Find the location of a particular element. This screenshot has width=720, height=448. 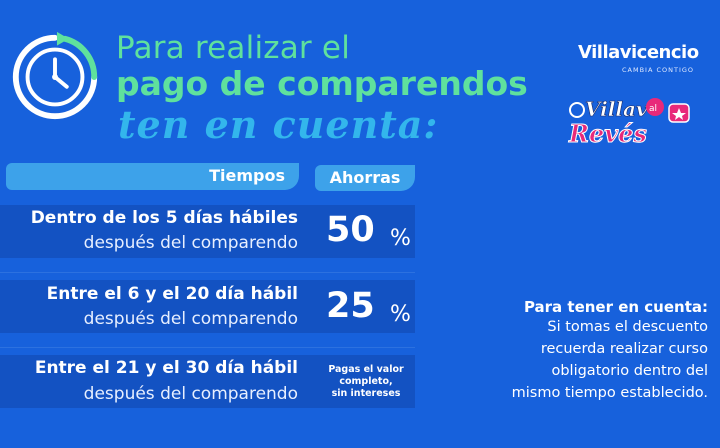

saving-note-line: completo, is located at coordinates (366, 381).